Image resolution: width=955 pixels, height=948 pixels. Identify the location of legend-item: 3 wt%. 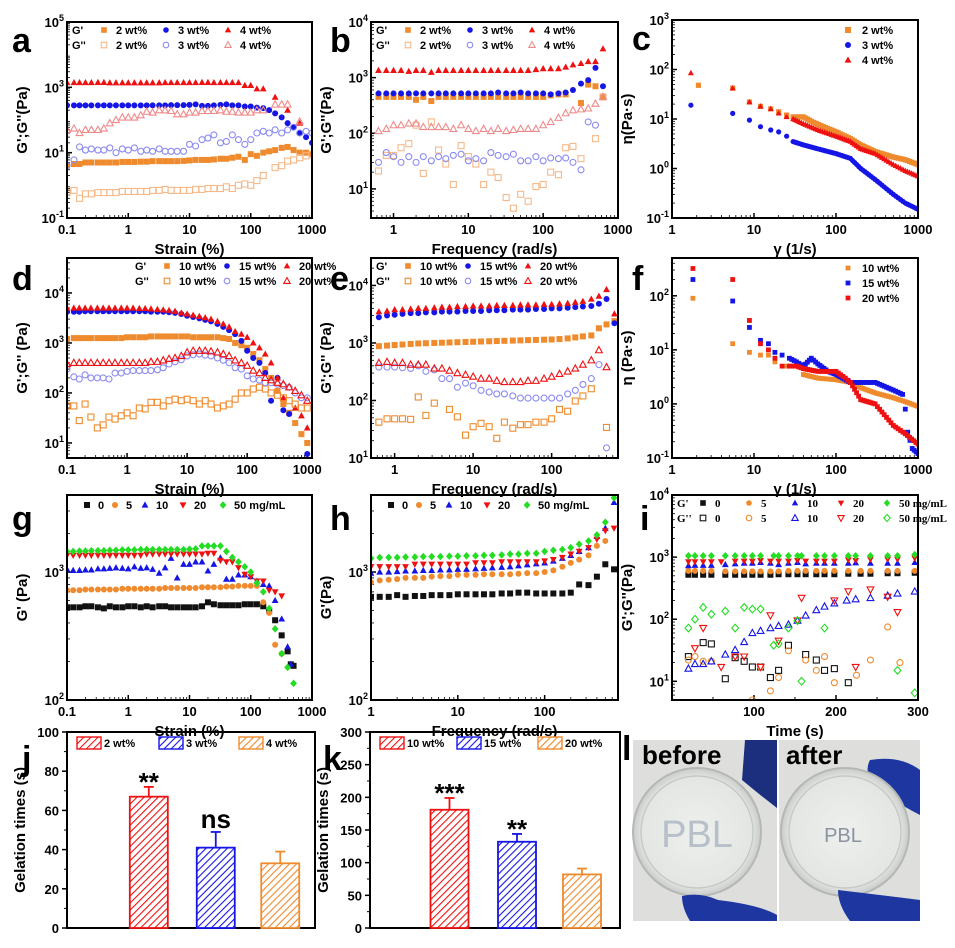
(187, 743).